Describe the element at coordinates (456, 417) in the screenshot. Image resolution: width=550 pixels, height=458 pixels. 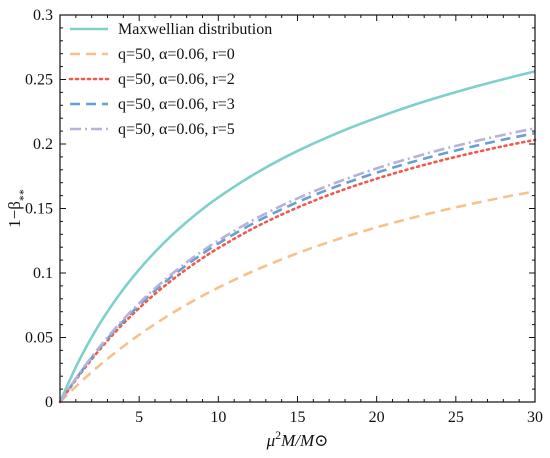
I see `x-tick-label: 25` at that location.